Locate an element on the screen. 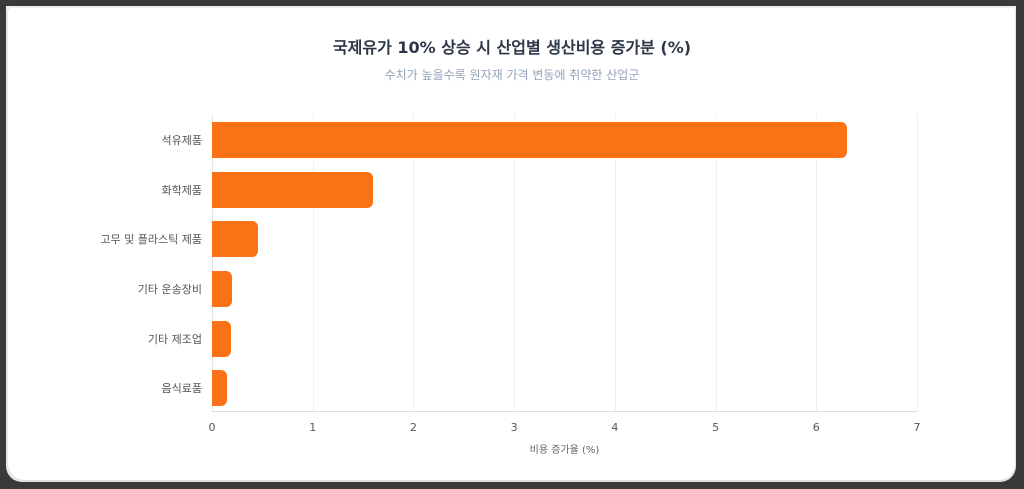 This screenshot has width=1024, height=489. x-axis-label: 비용 증가율 (%) is located at coordinates (564, 450).